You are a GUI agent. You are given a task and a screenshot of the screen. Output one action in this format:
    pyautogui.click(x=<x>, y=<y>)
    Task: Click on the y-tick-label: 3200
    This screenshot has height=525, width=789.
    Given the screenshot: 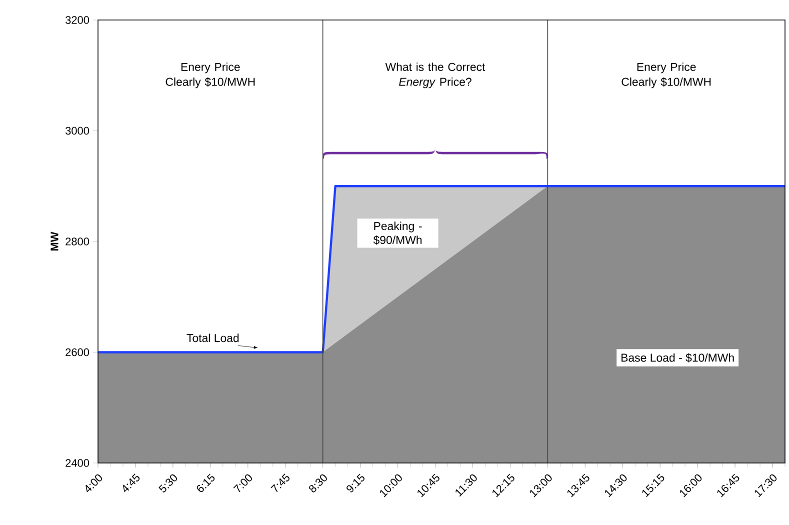 What is the action you would take?
    pyautogui.click(x=78, y=20)
    